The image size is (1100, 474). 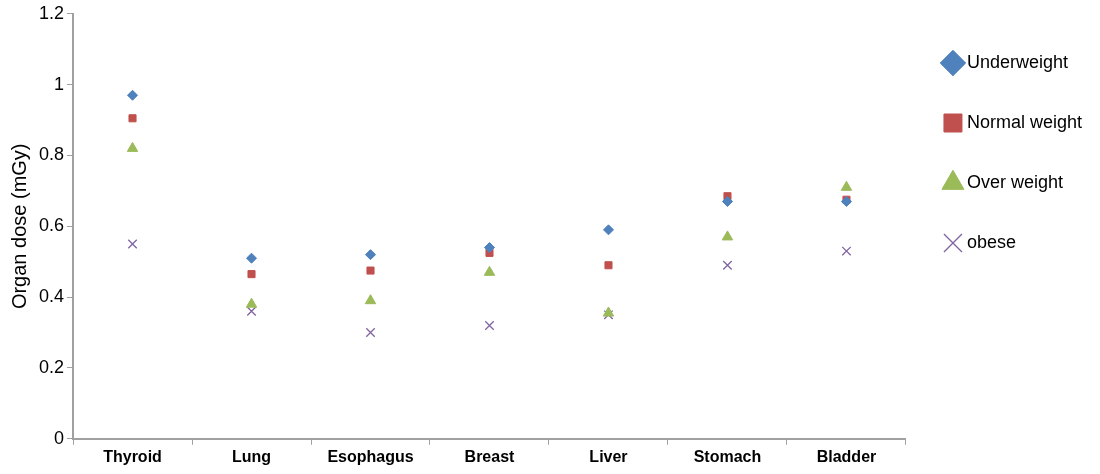 What do you see at coordinates (1015, 181) in the screenshot?
I see `legend-label: Over weight` at bounding box center [1015, 181].